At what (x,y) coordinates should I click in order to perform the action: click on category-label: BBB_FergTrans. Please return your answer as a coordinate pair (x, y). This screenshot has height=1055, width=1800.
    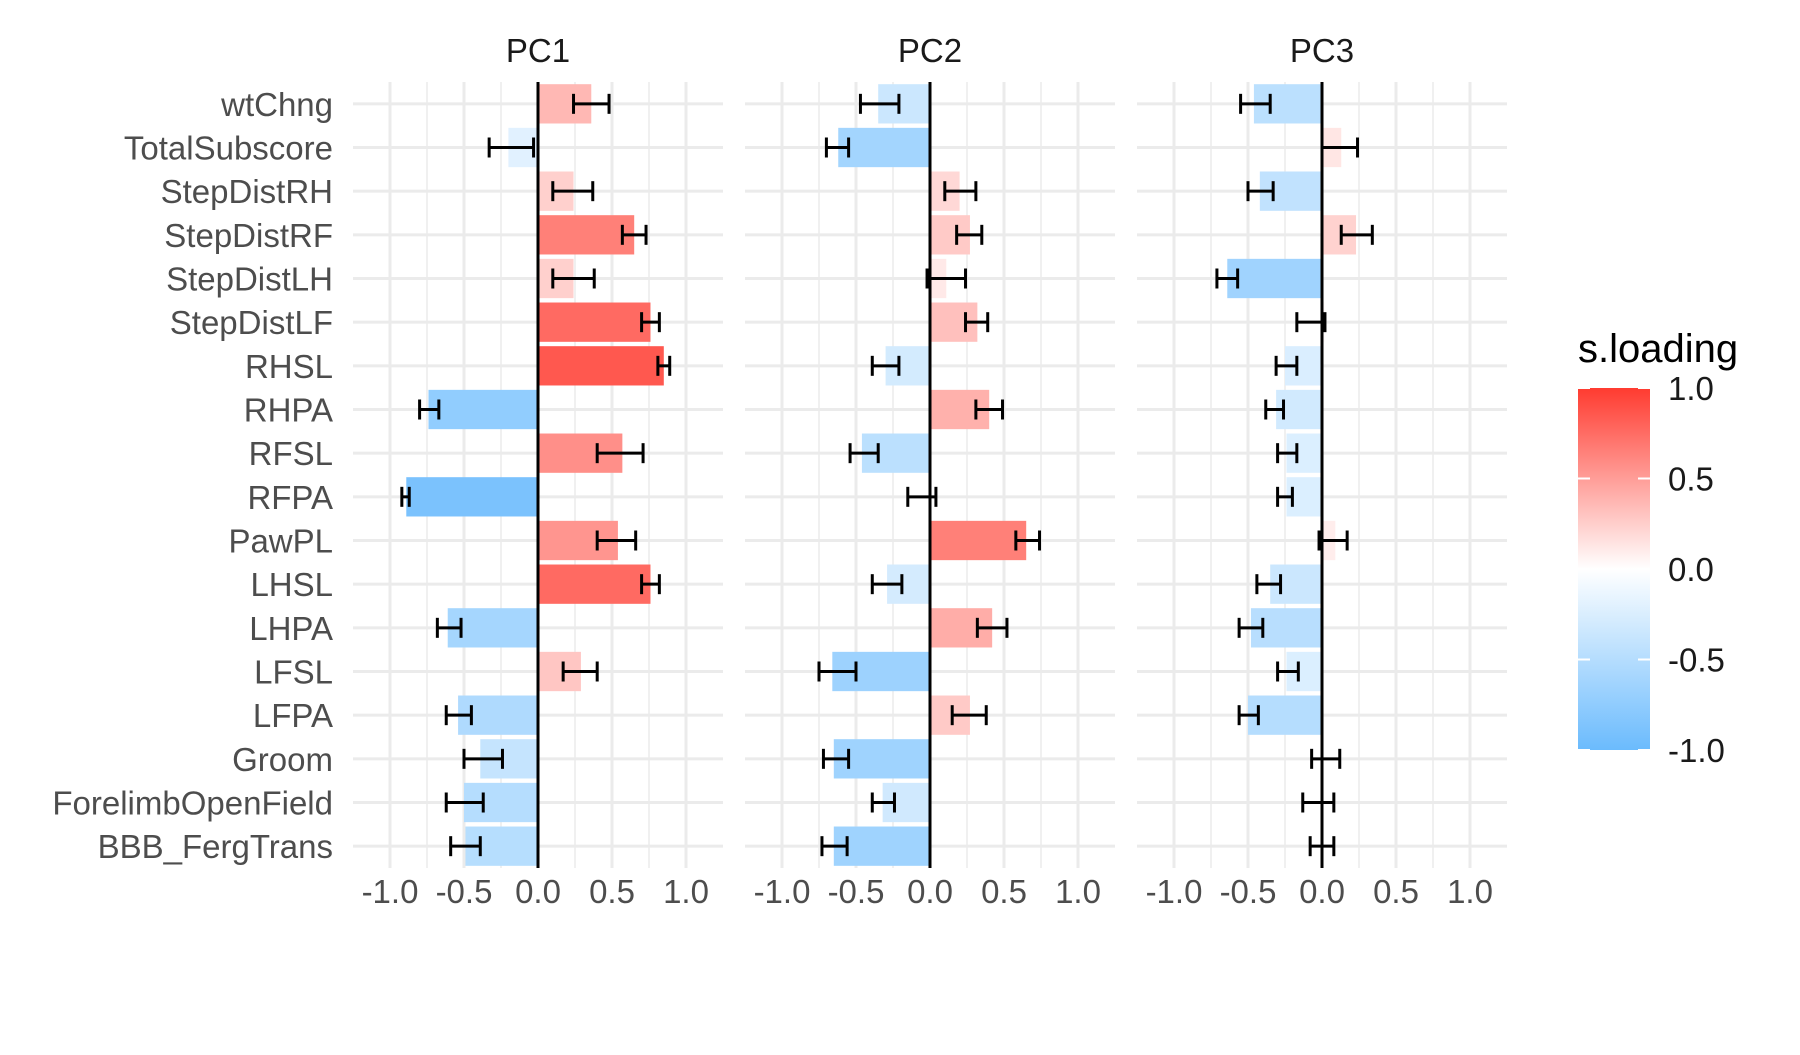
    Looking at the image, I should click on (215, 846).